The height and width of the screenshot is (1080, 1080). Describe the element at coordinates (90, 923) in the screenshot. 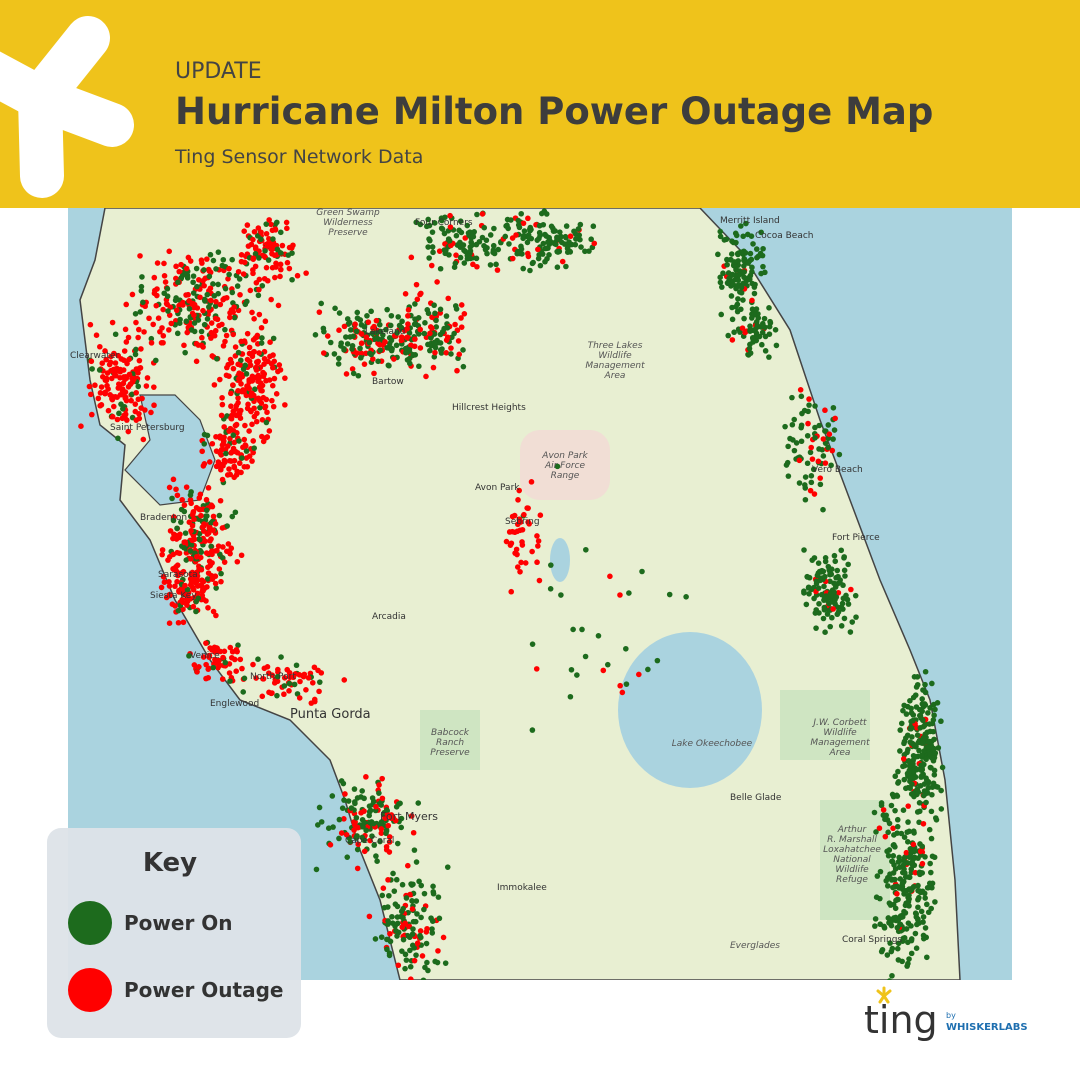

I see `key-swatch` at that location.